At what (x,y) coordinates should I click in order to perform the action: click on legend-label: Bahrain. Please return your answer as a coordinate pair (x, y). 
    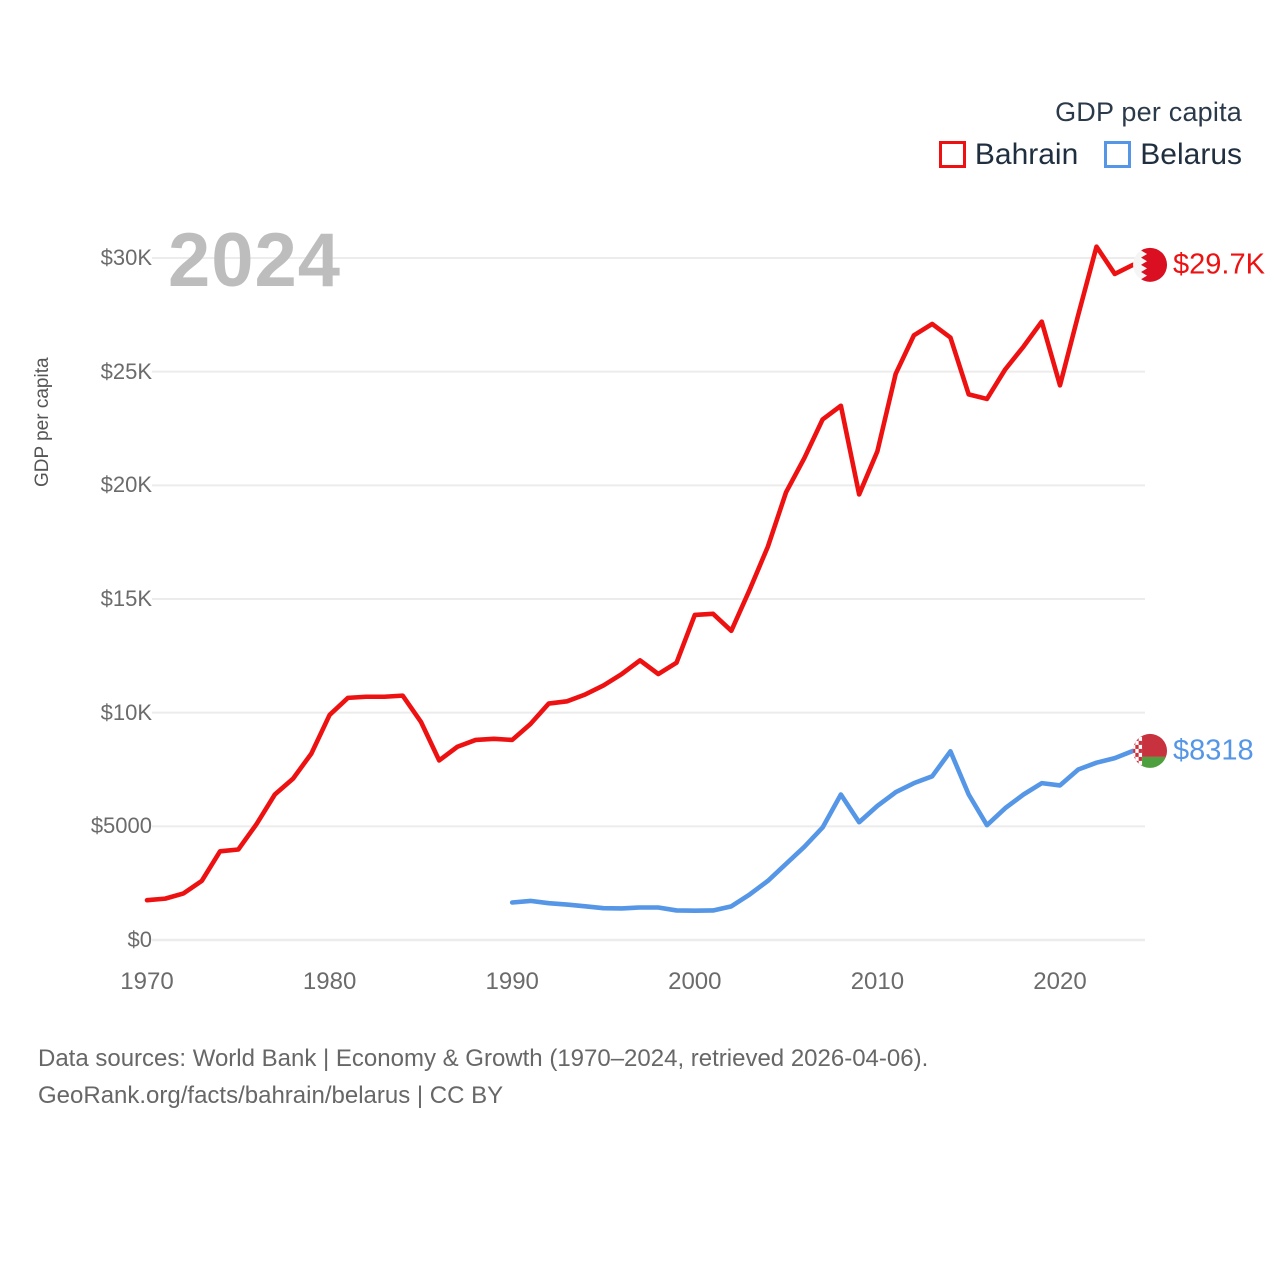
    Looking at the image, I should click on (1026, 154).